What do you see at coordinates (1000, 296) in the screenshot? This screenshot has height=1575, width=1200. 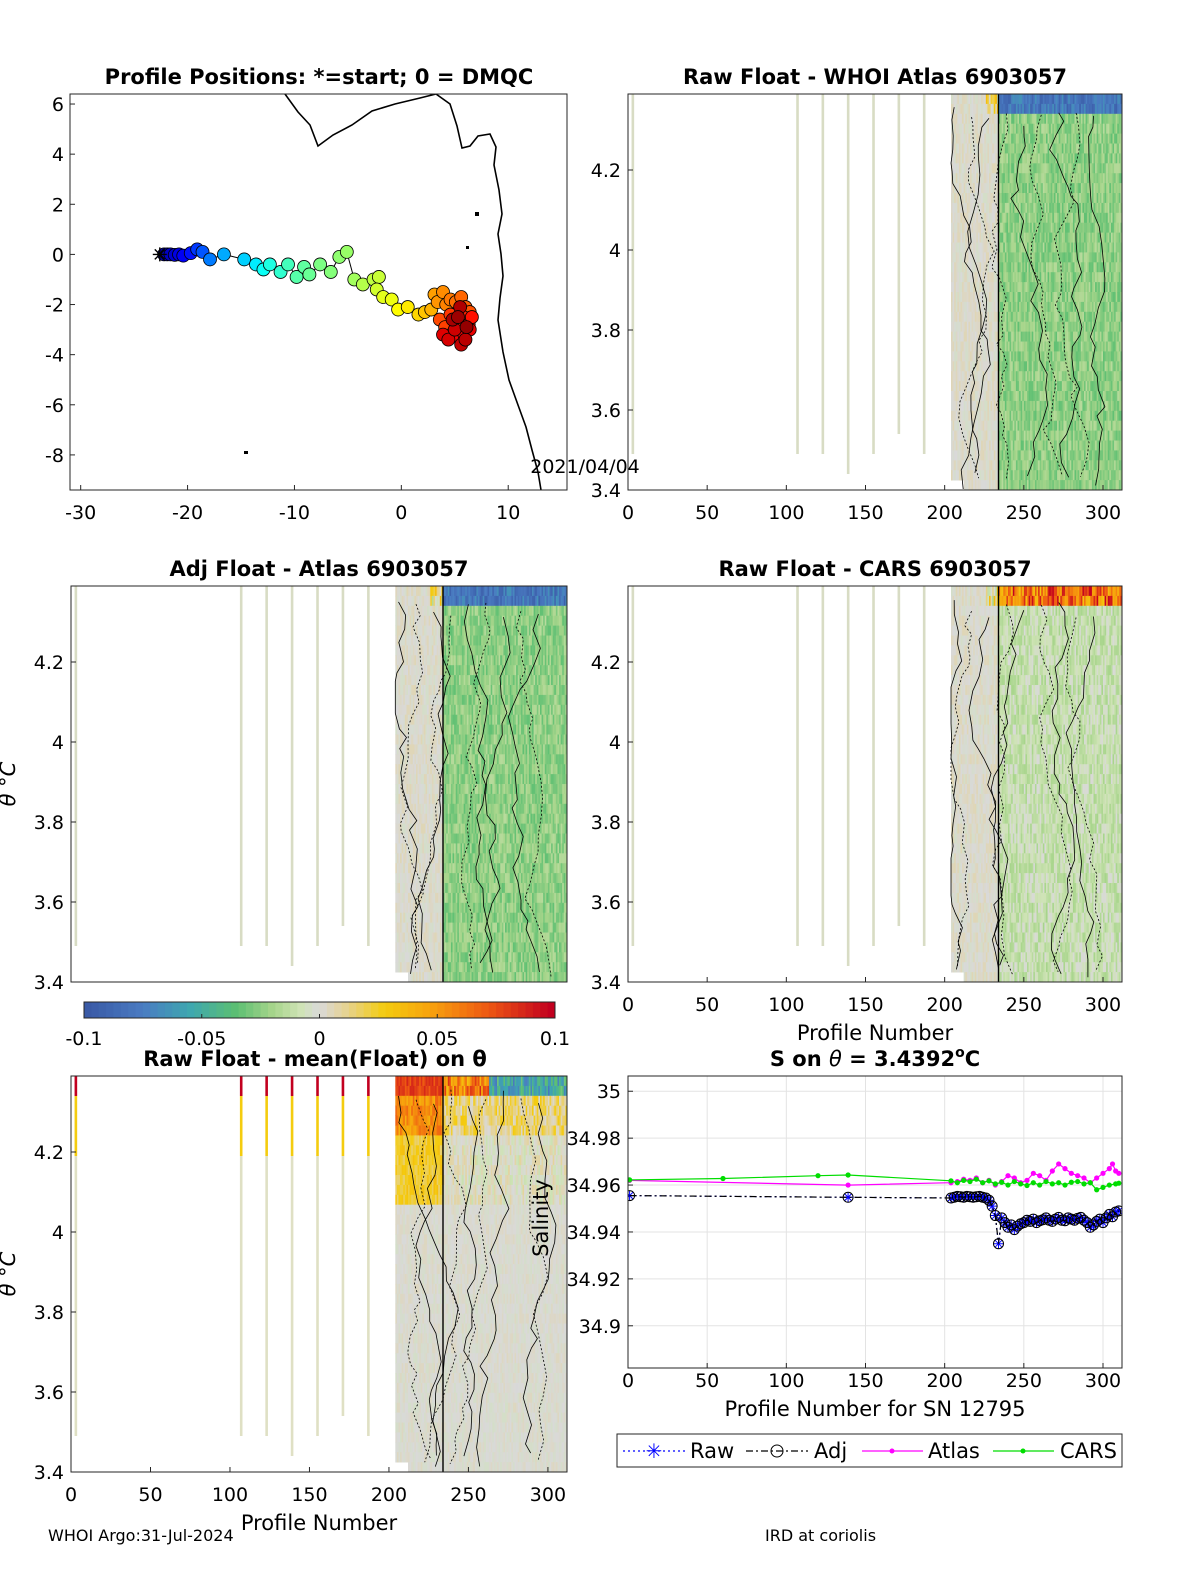 I see `contour-line` at bounding box center [1000, 296].